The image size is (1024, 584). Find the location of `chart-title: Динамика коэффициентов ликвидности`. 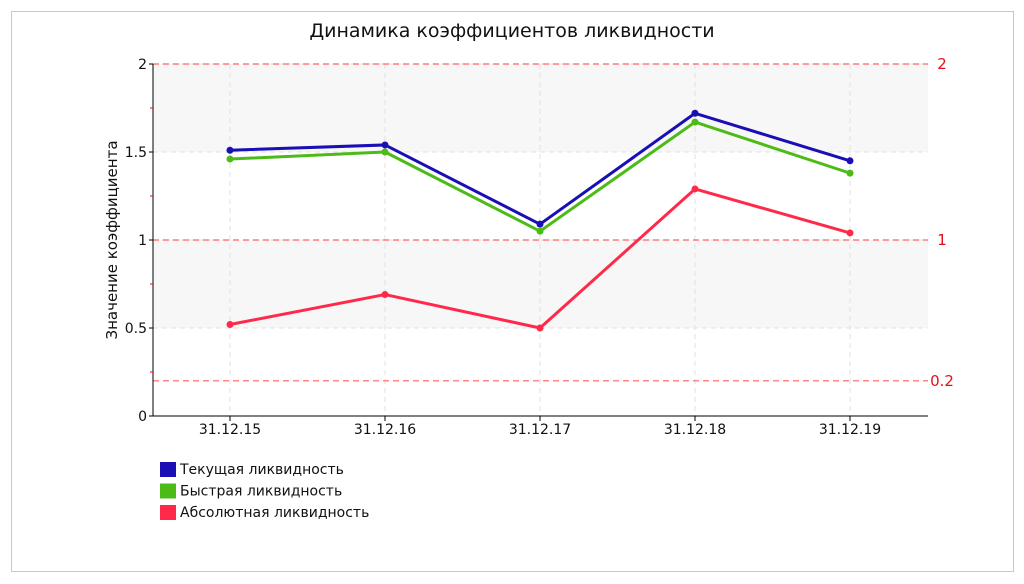

chart-title: Динамика коэффициентов ликвидности is located at coordinates (511, 31).